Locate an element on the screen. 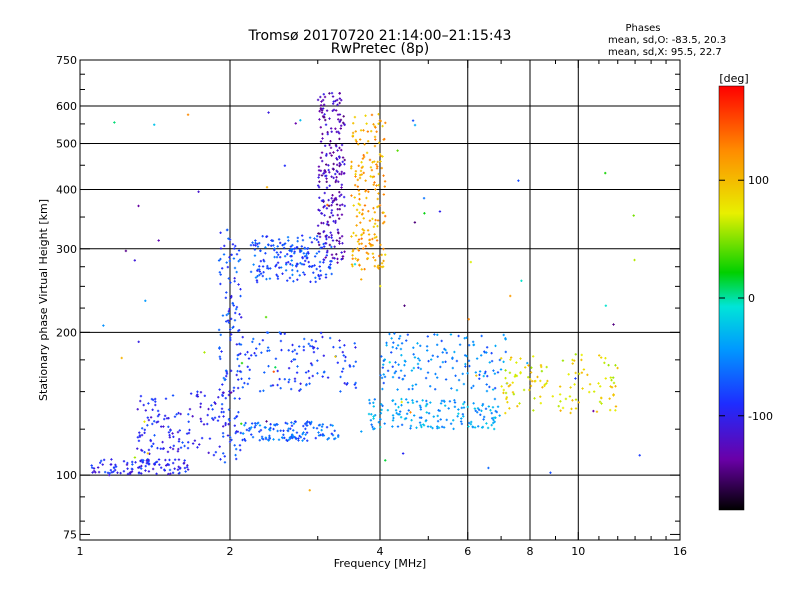 The image size is (800, 600). colorbar-tick-label: 100 is located at coordinates (758, 180).